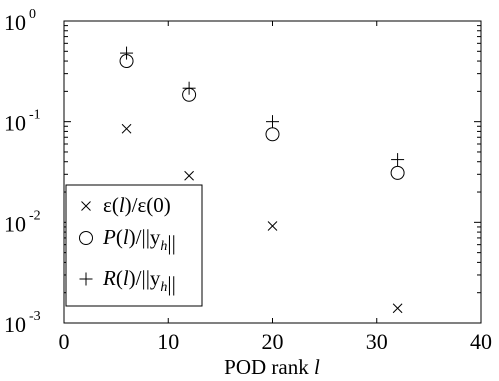  Describe the element at coordinates (137, 205) in the screenshot. I see `legend-label: ε(l)/ε(0)` at that location.